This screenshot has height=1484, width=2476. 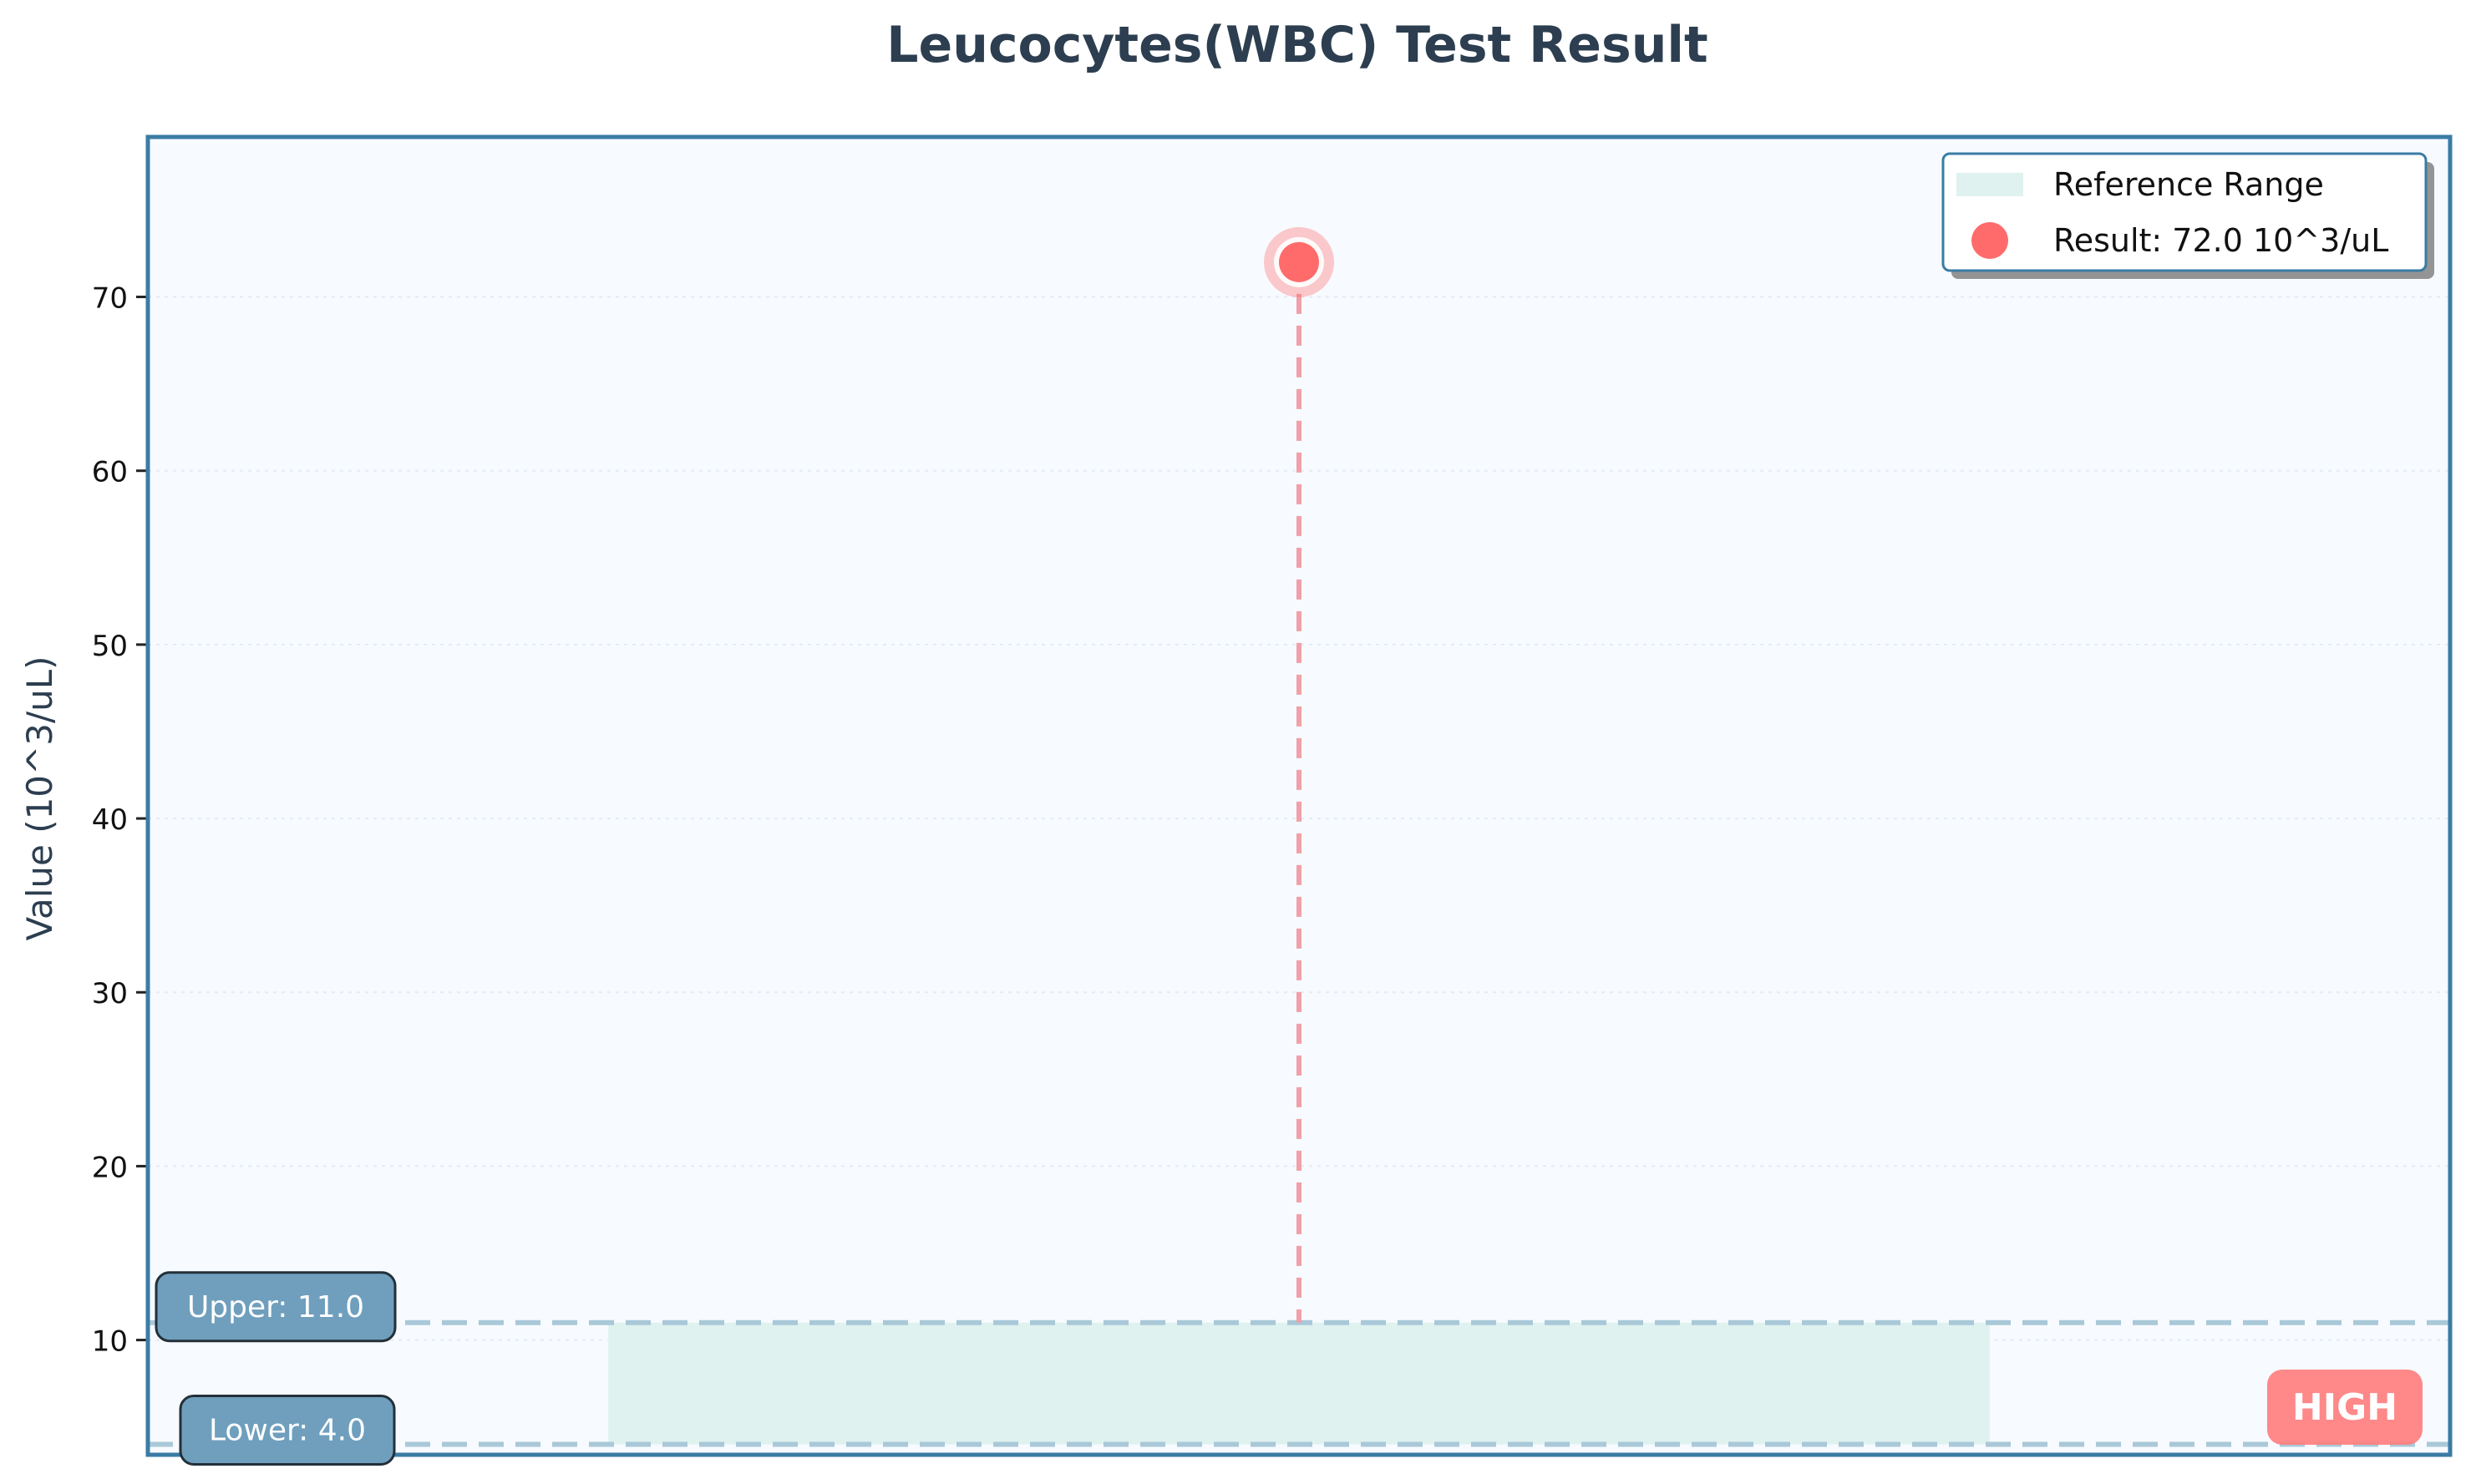 I want to click on legend: Reference Range Result: 72.0 10^3/uL, so click(x=2187, y=215).